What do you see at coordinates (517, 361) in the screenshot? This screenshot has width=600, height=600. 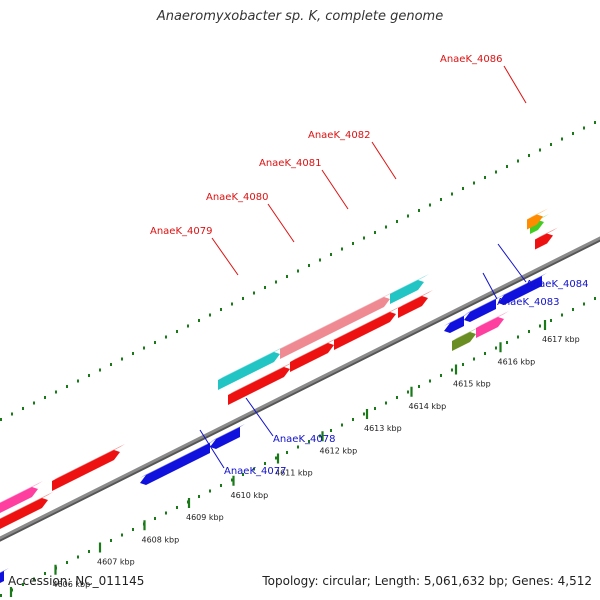 I see `kbp-tick-label: 4616 kbp` at bounding box center [517, 361].